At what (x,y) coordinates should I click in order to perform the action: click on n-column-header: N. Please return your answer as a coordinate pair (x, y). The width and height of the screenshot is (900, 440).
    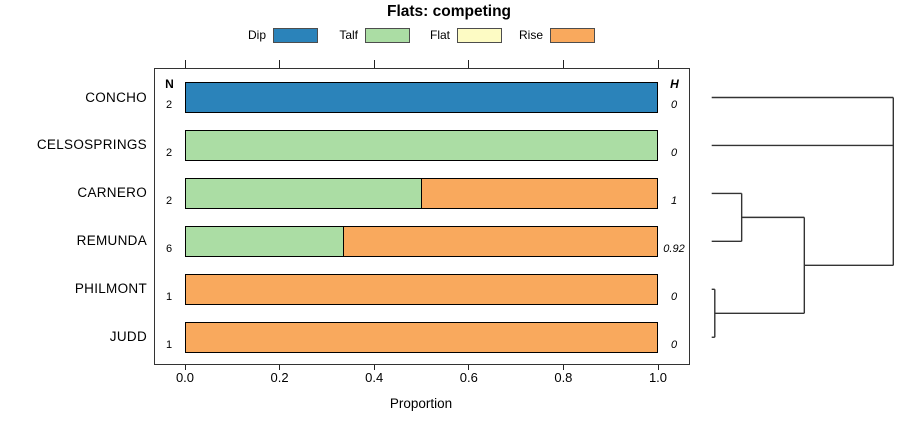
    Looking at the image, I should click on (169, 84).